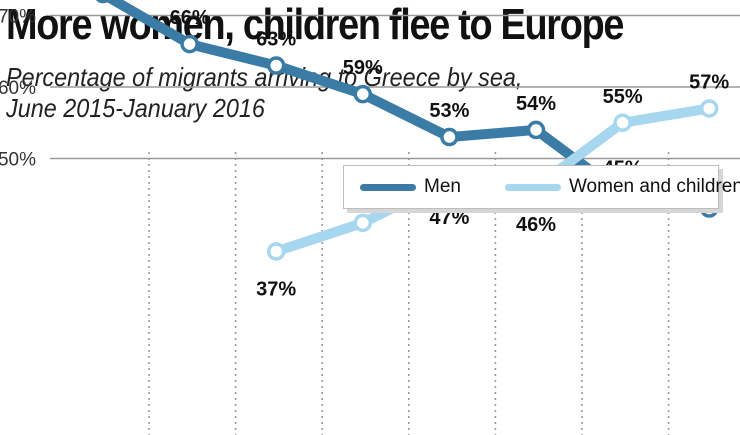 This screenshot has height=435, width=740. Describe the element at coordinates (315, 24) in the screenshot. I see `chart-title: More women, children flee to Europe` at that location.